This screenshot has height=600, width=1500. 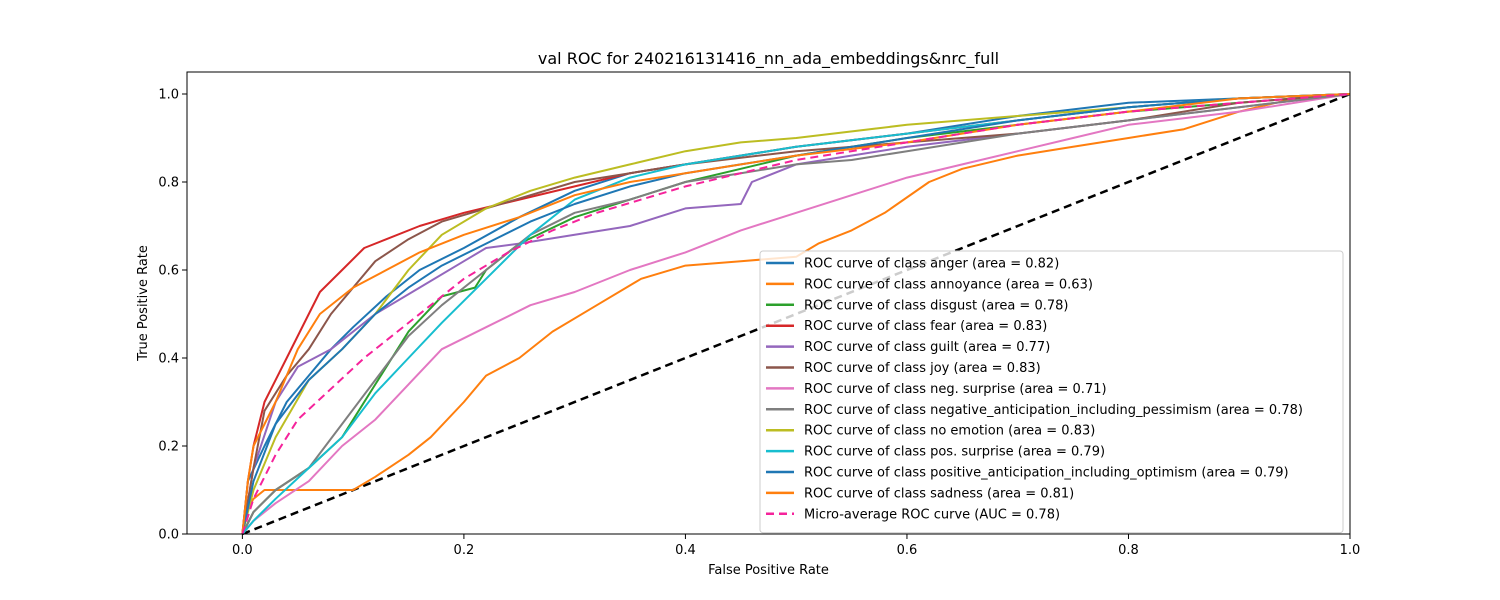 I want to click on y-tick-label: 0.8, so click(x=168, y=183).